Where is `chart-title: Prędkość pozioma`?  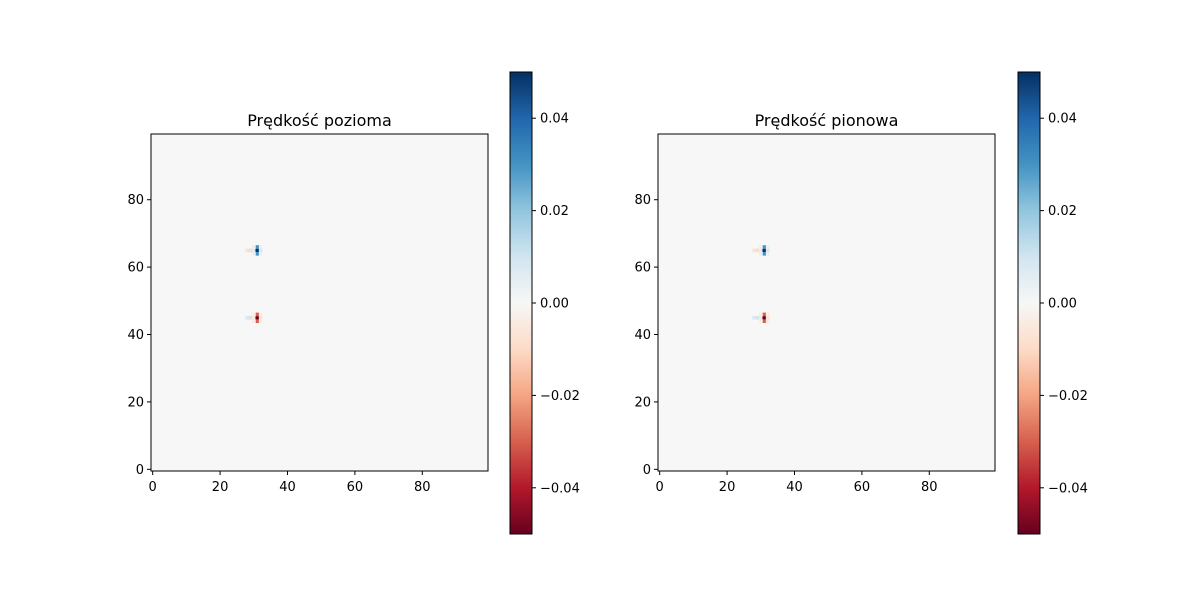 chart-title: Prędkość pozioma is located at coordinates (319, 120).